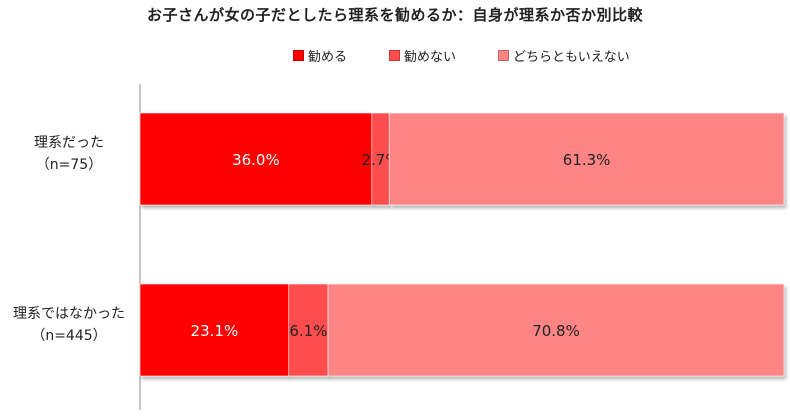 The image size is (790, 418). I want to click on legend-label-neutral: どちらともいえない, so click(571, 57).